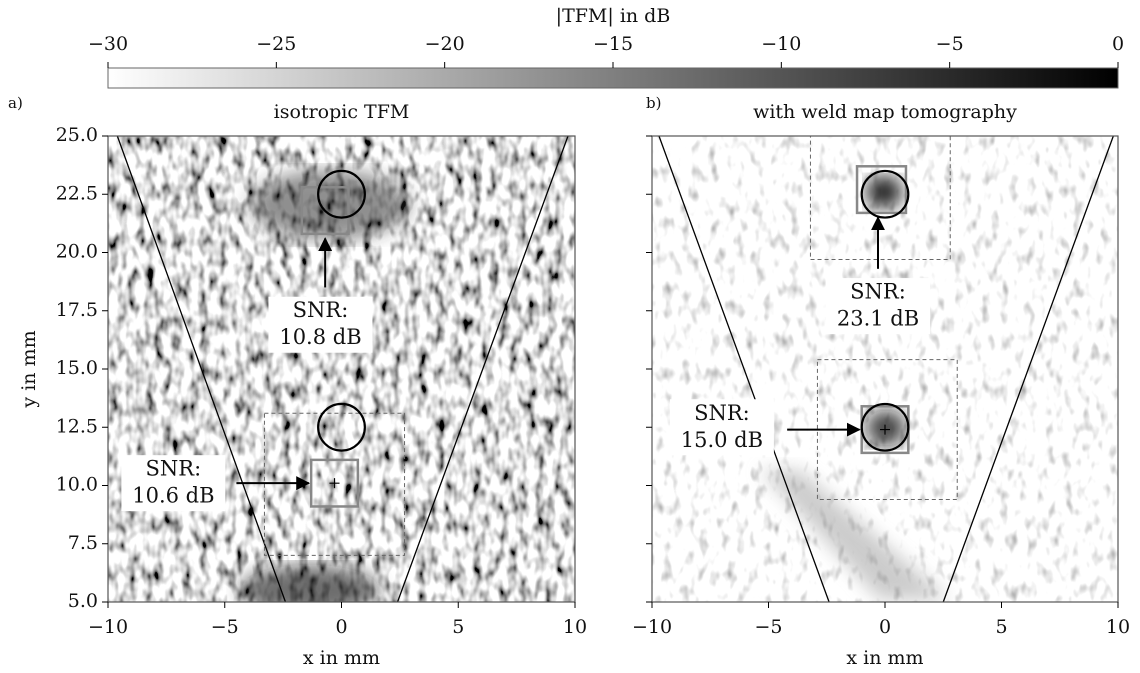  Describe the element at coordinates (173, 496) in the screenshot. I see `annotation-text: 10.6 dB` at that location.